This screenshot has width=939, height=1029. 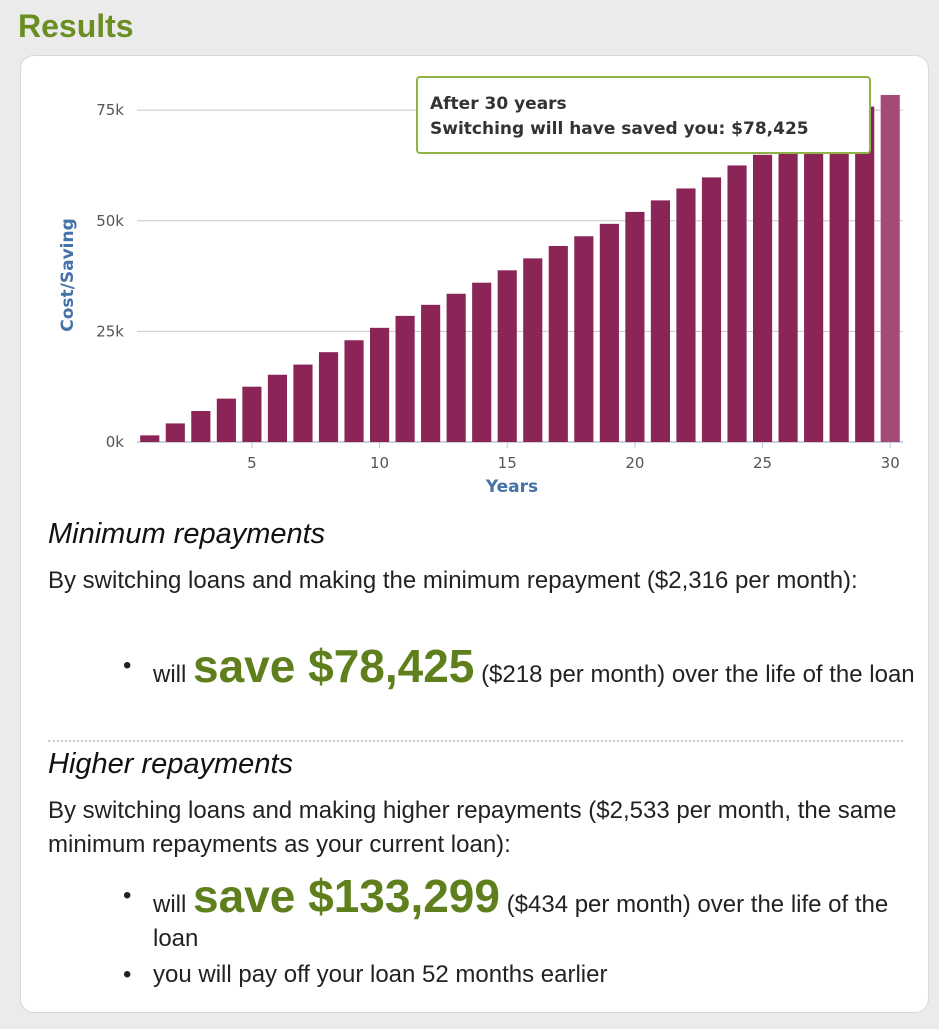 What do you see at coordinates (634, 463) in the screenshot?
I see `x-tick-label: 20` at bounding box center [634, 463].